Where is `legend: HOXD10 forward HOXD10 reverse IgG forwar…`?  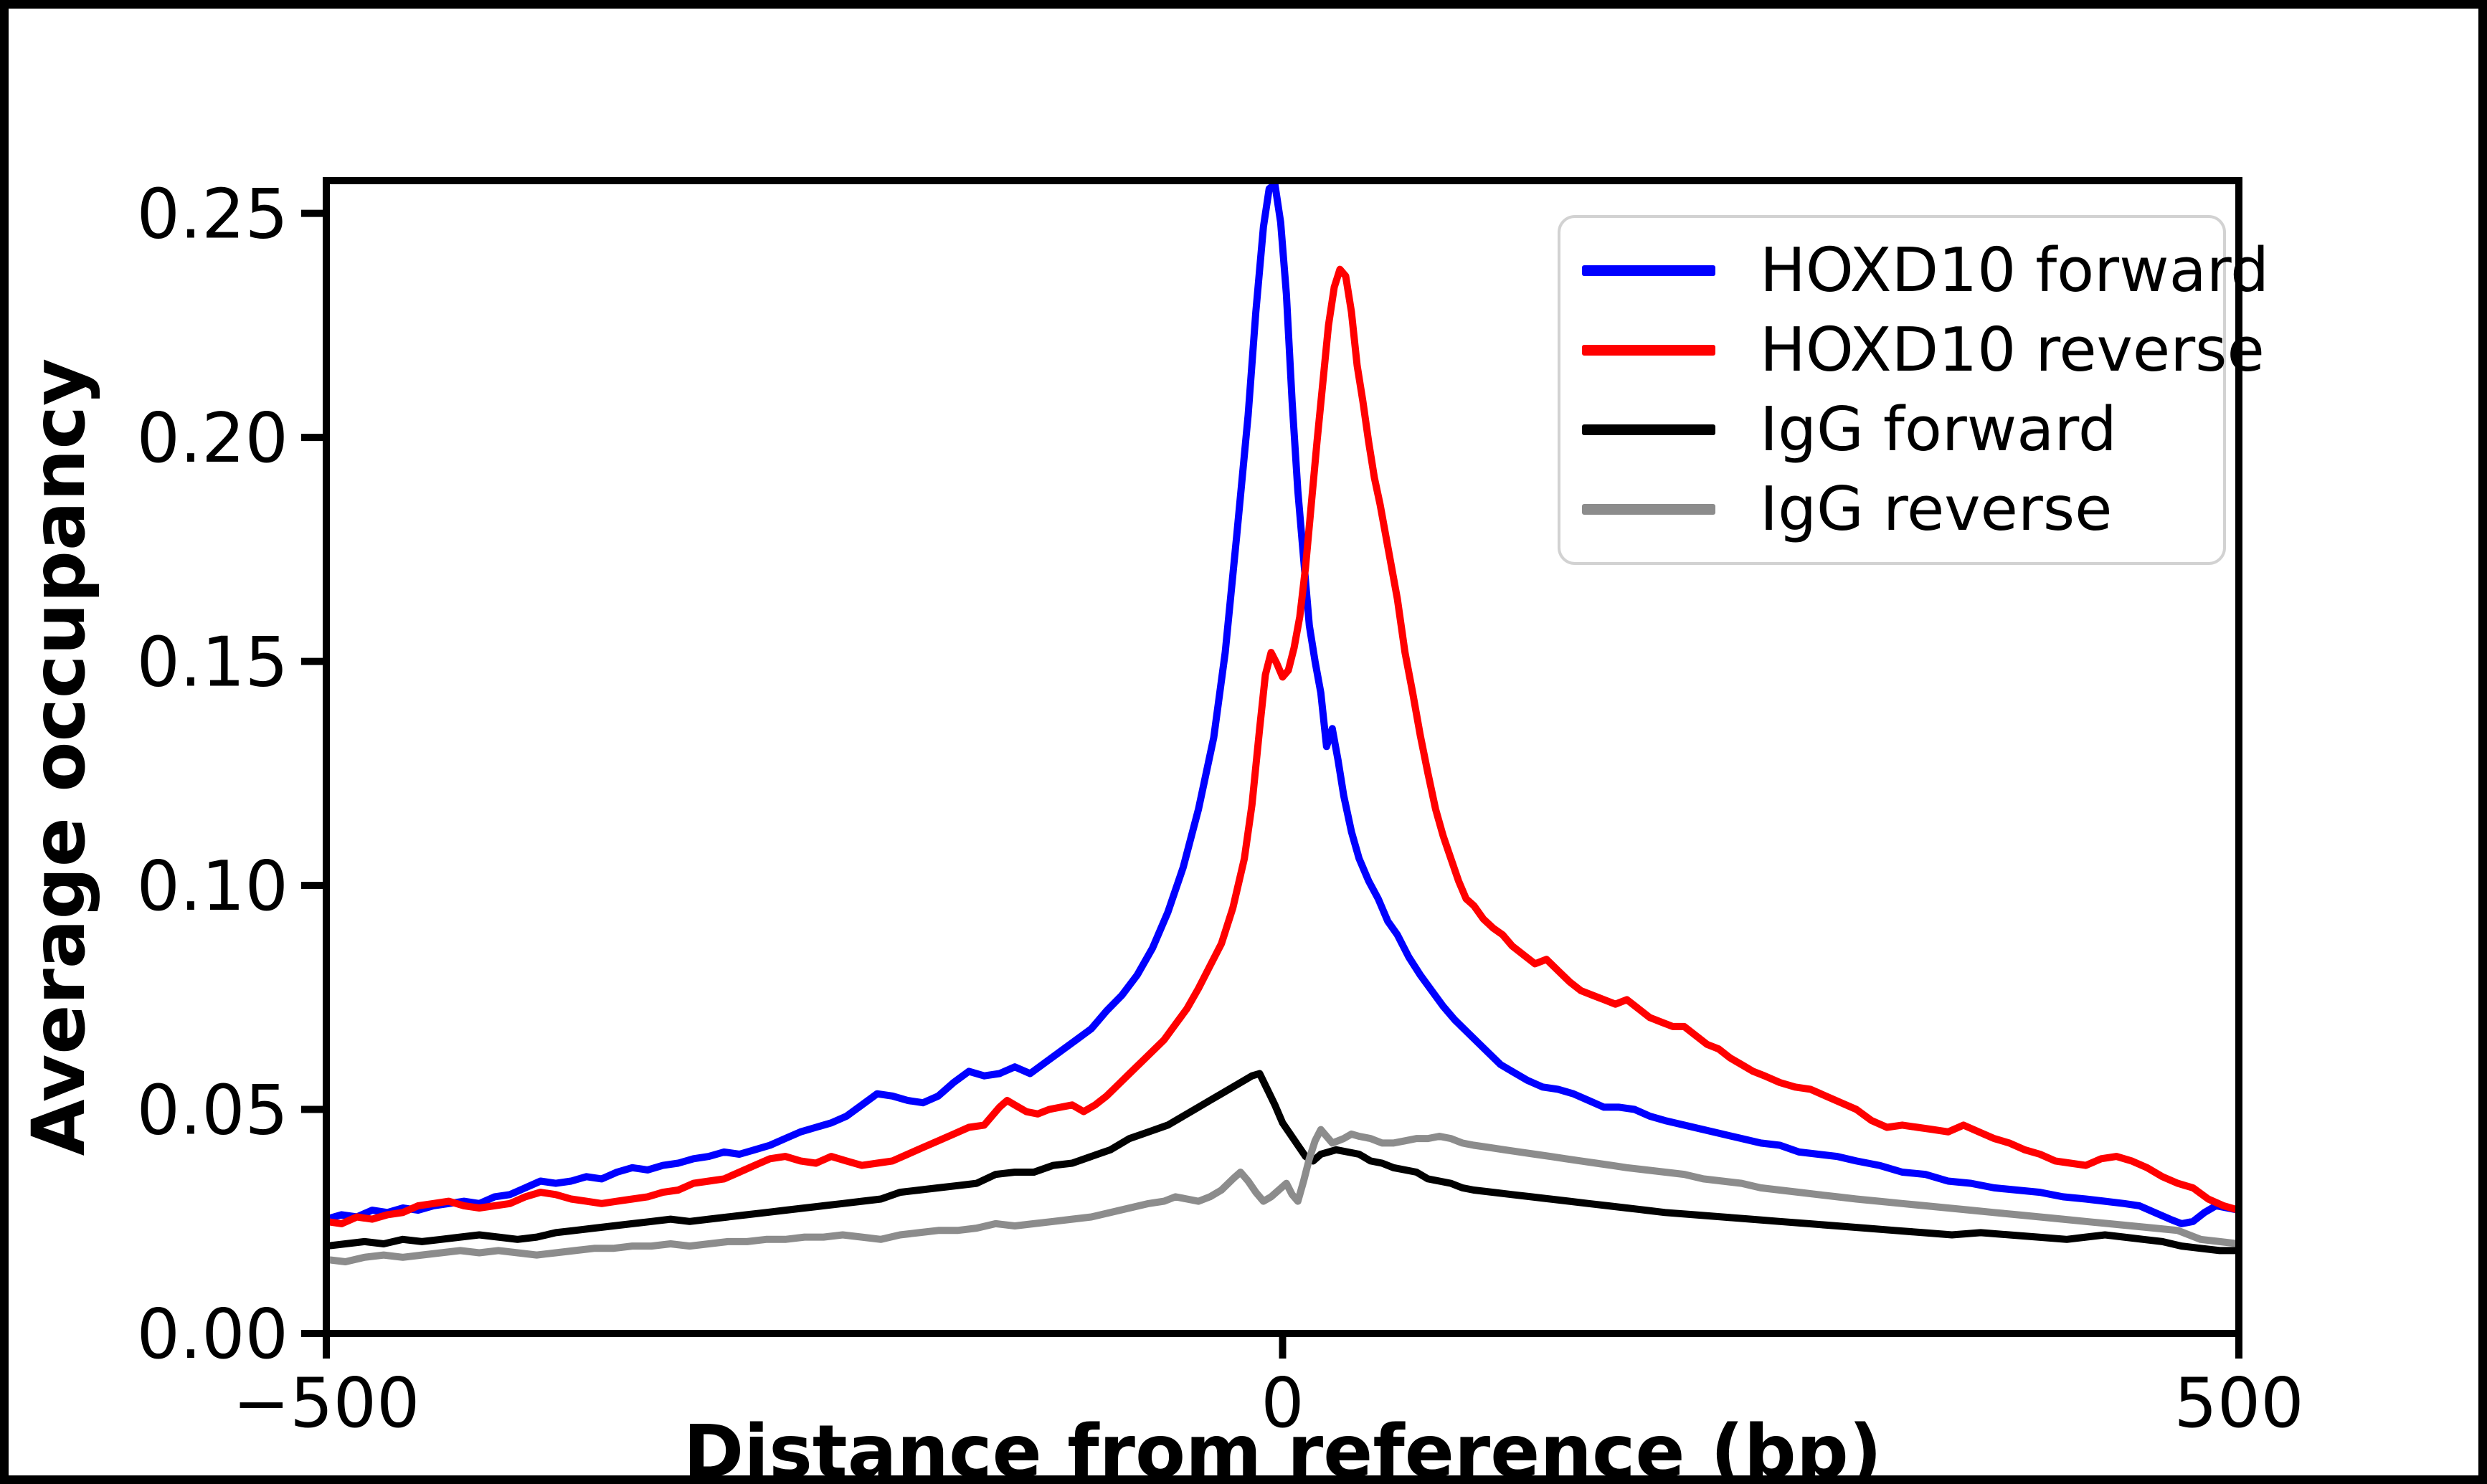 legend: HOXD10 forward HOXD10 reverse IgG forwar… is located at coordinates (1913, 390).